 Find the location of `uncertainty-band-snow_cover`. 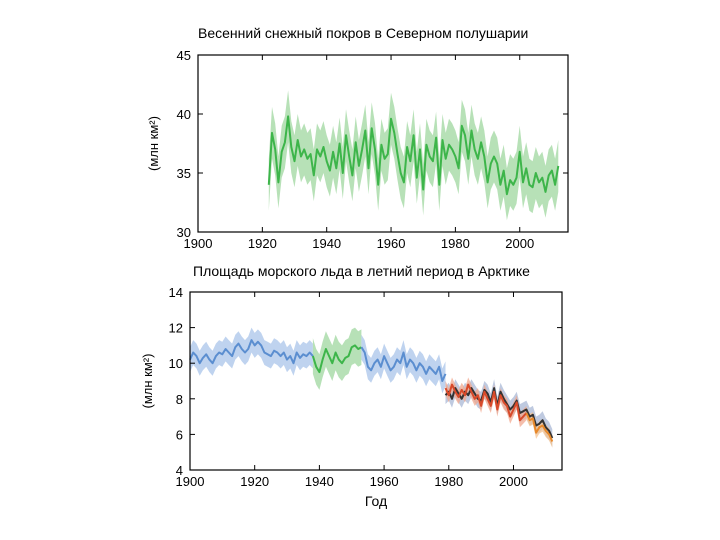

uncertainty-band-snow_cover is located at coordinates (413, 155).